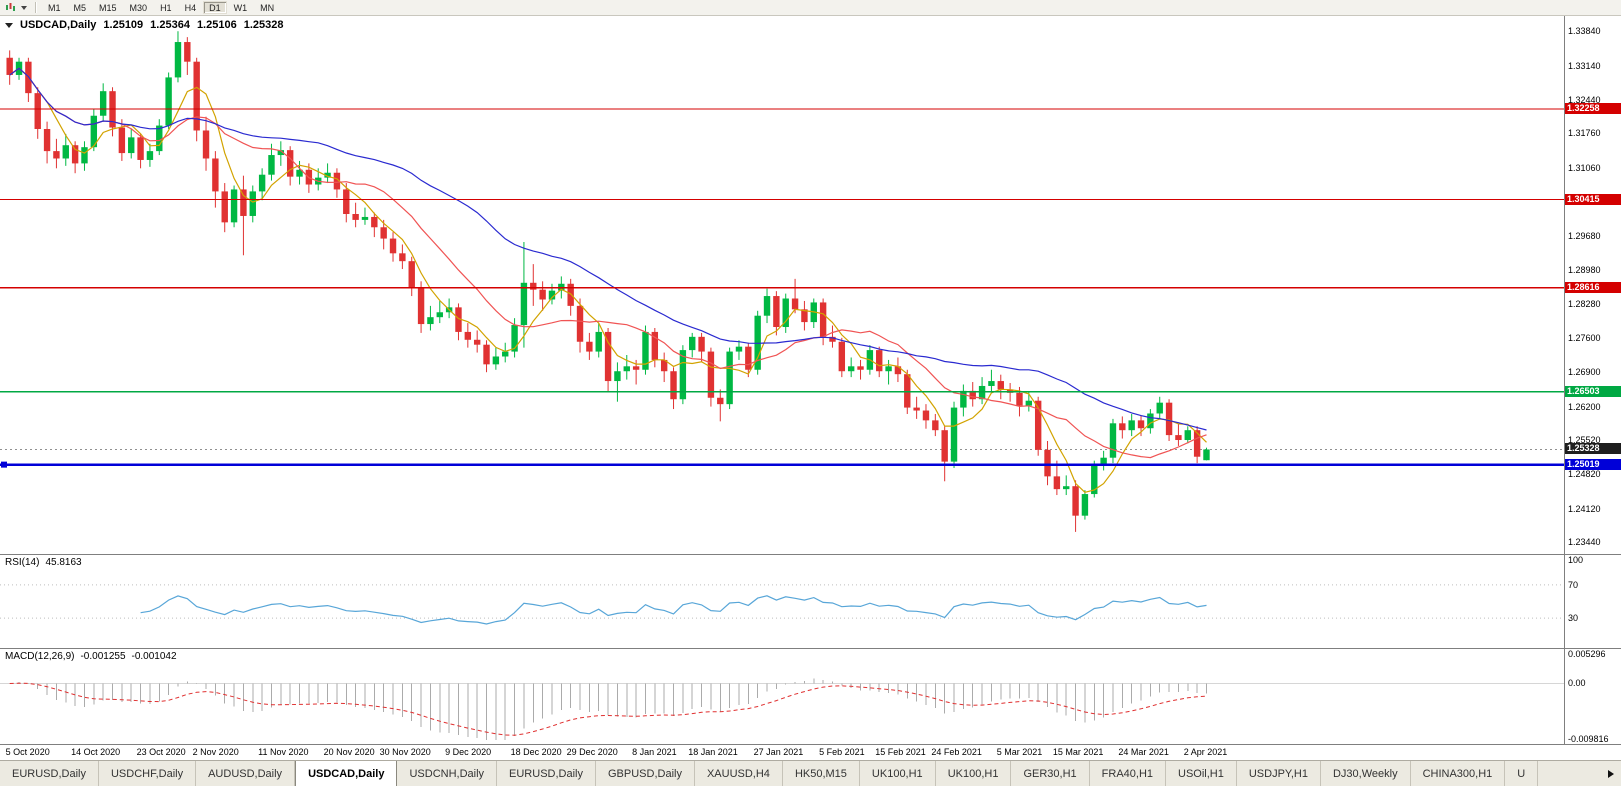 This screenshot has height=786, width=1621. Describe the element at coordinates (267, 8) in the screenshot. I see `timeframe-button-MN: MN` at that location.